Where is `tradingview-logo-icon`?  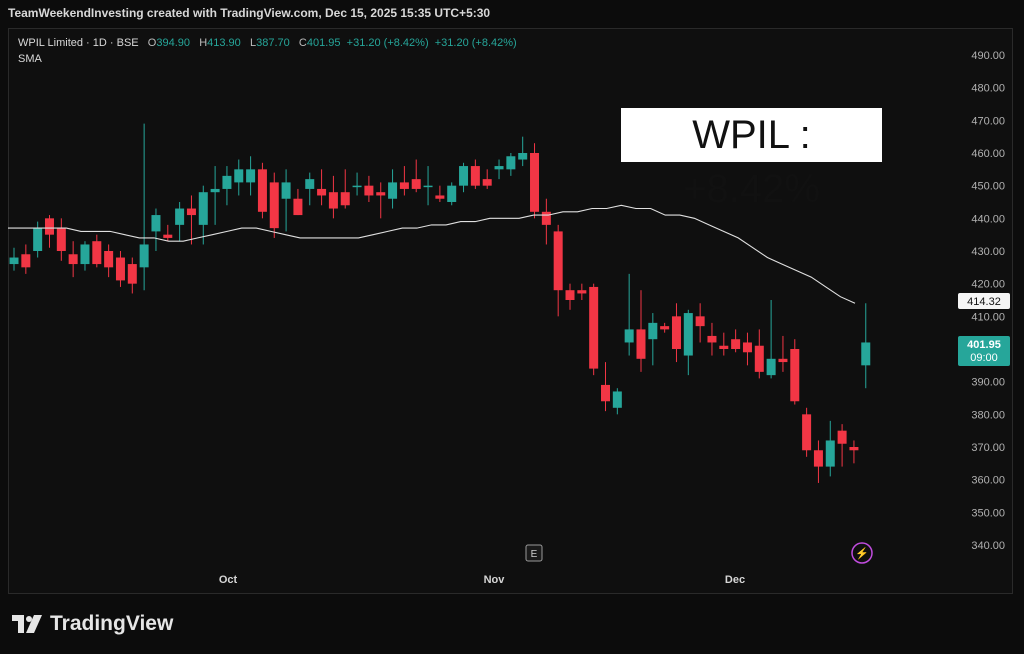 tradingview-logo-icon is located at coordinates (27, 624).